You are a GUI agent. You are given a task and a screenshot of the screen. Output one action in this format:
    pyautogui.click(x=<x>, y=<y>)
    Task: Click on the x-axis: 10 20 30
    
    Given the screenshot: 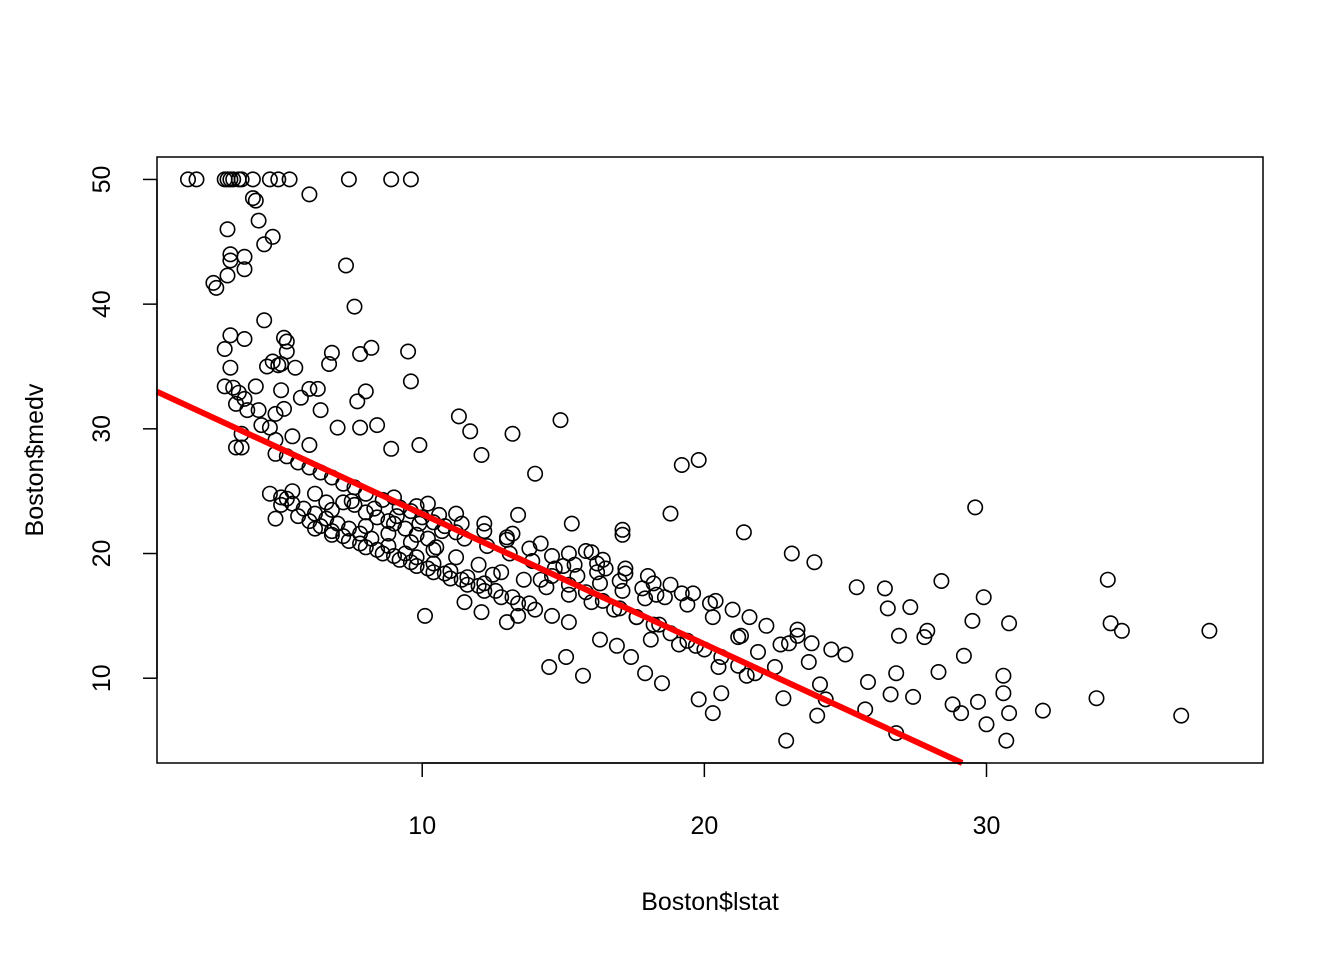 What is the action you would take?
    pyautogui.click(x=704, y=801)
    